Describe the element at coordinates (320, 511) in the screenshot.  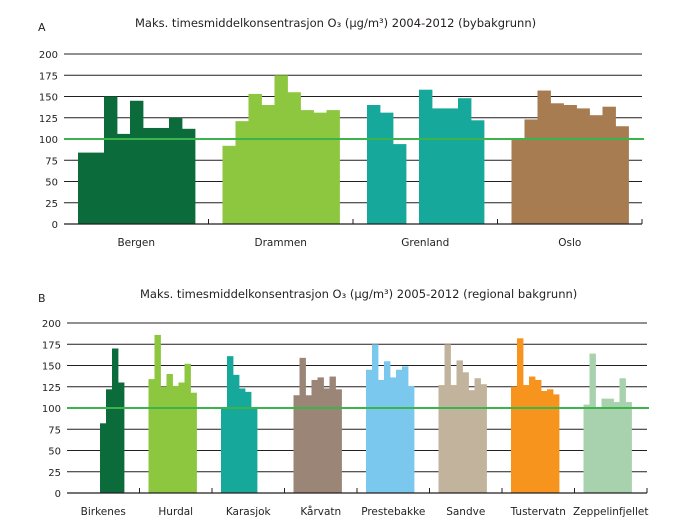
I see `x-category-label: Kårvatn` at that location.